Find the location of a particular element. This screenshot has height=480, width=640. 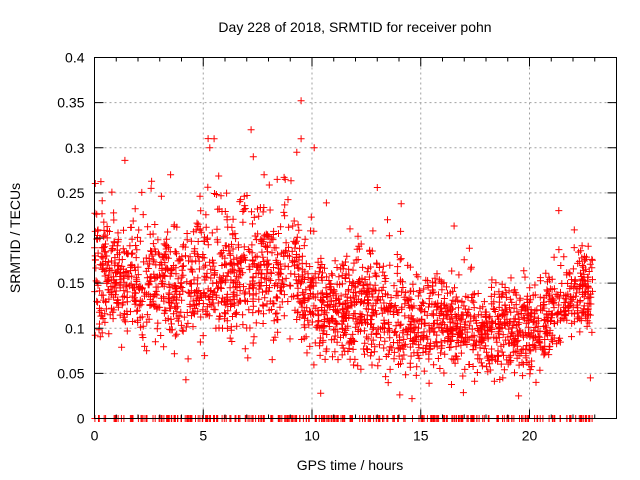

y-tick-label: 0.15 is located at coordinates (70, 283).